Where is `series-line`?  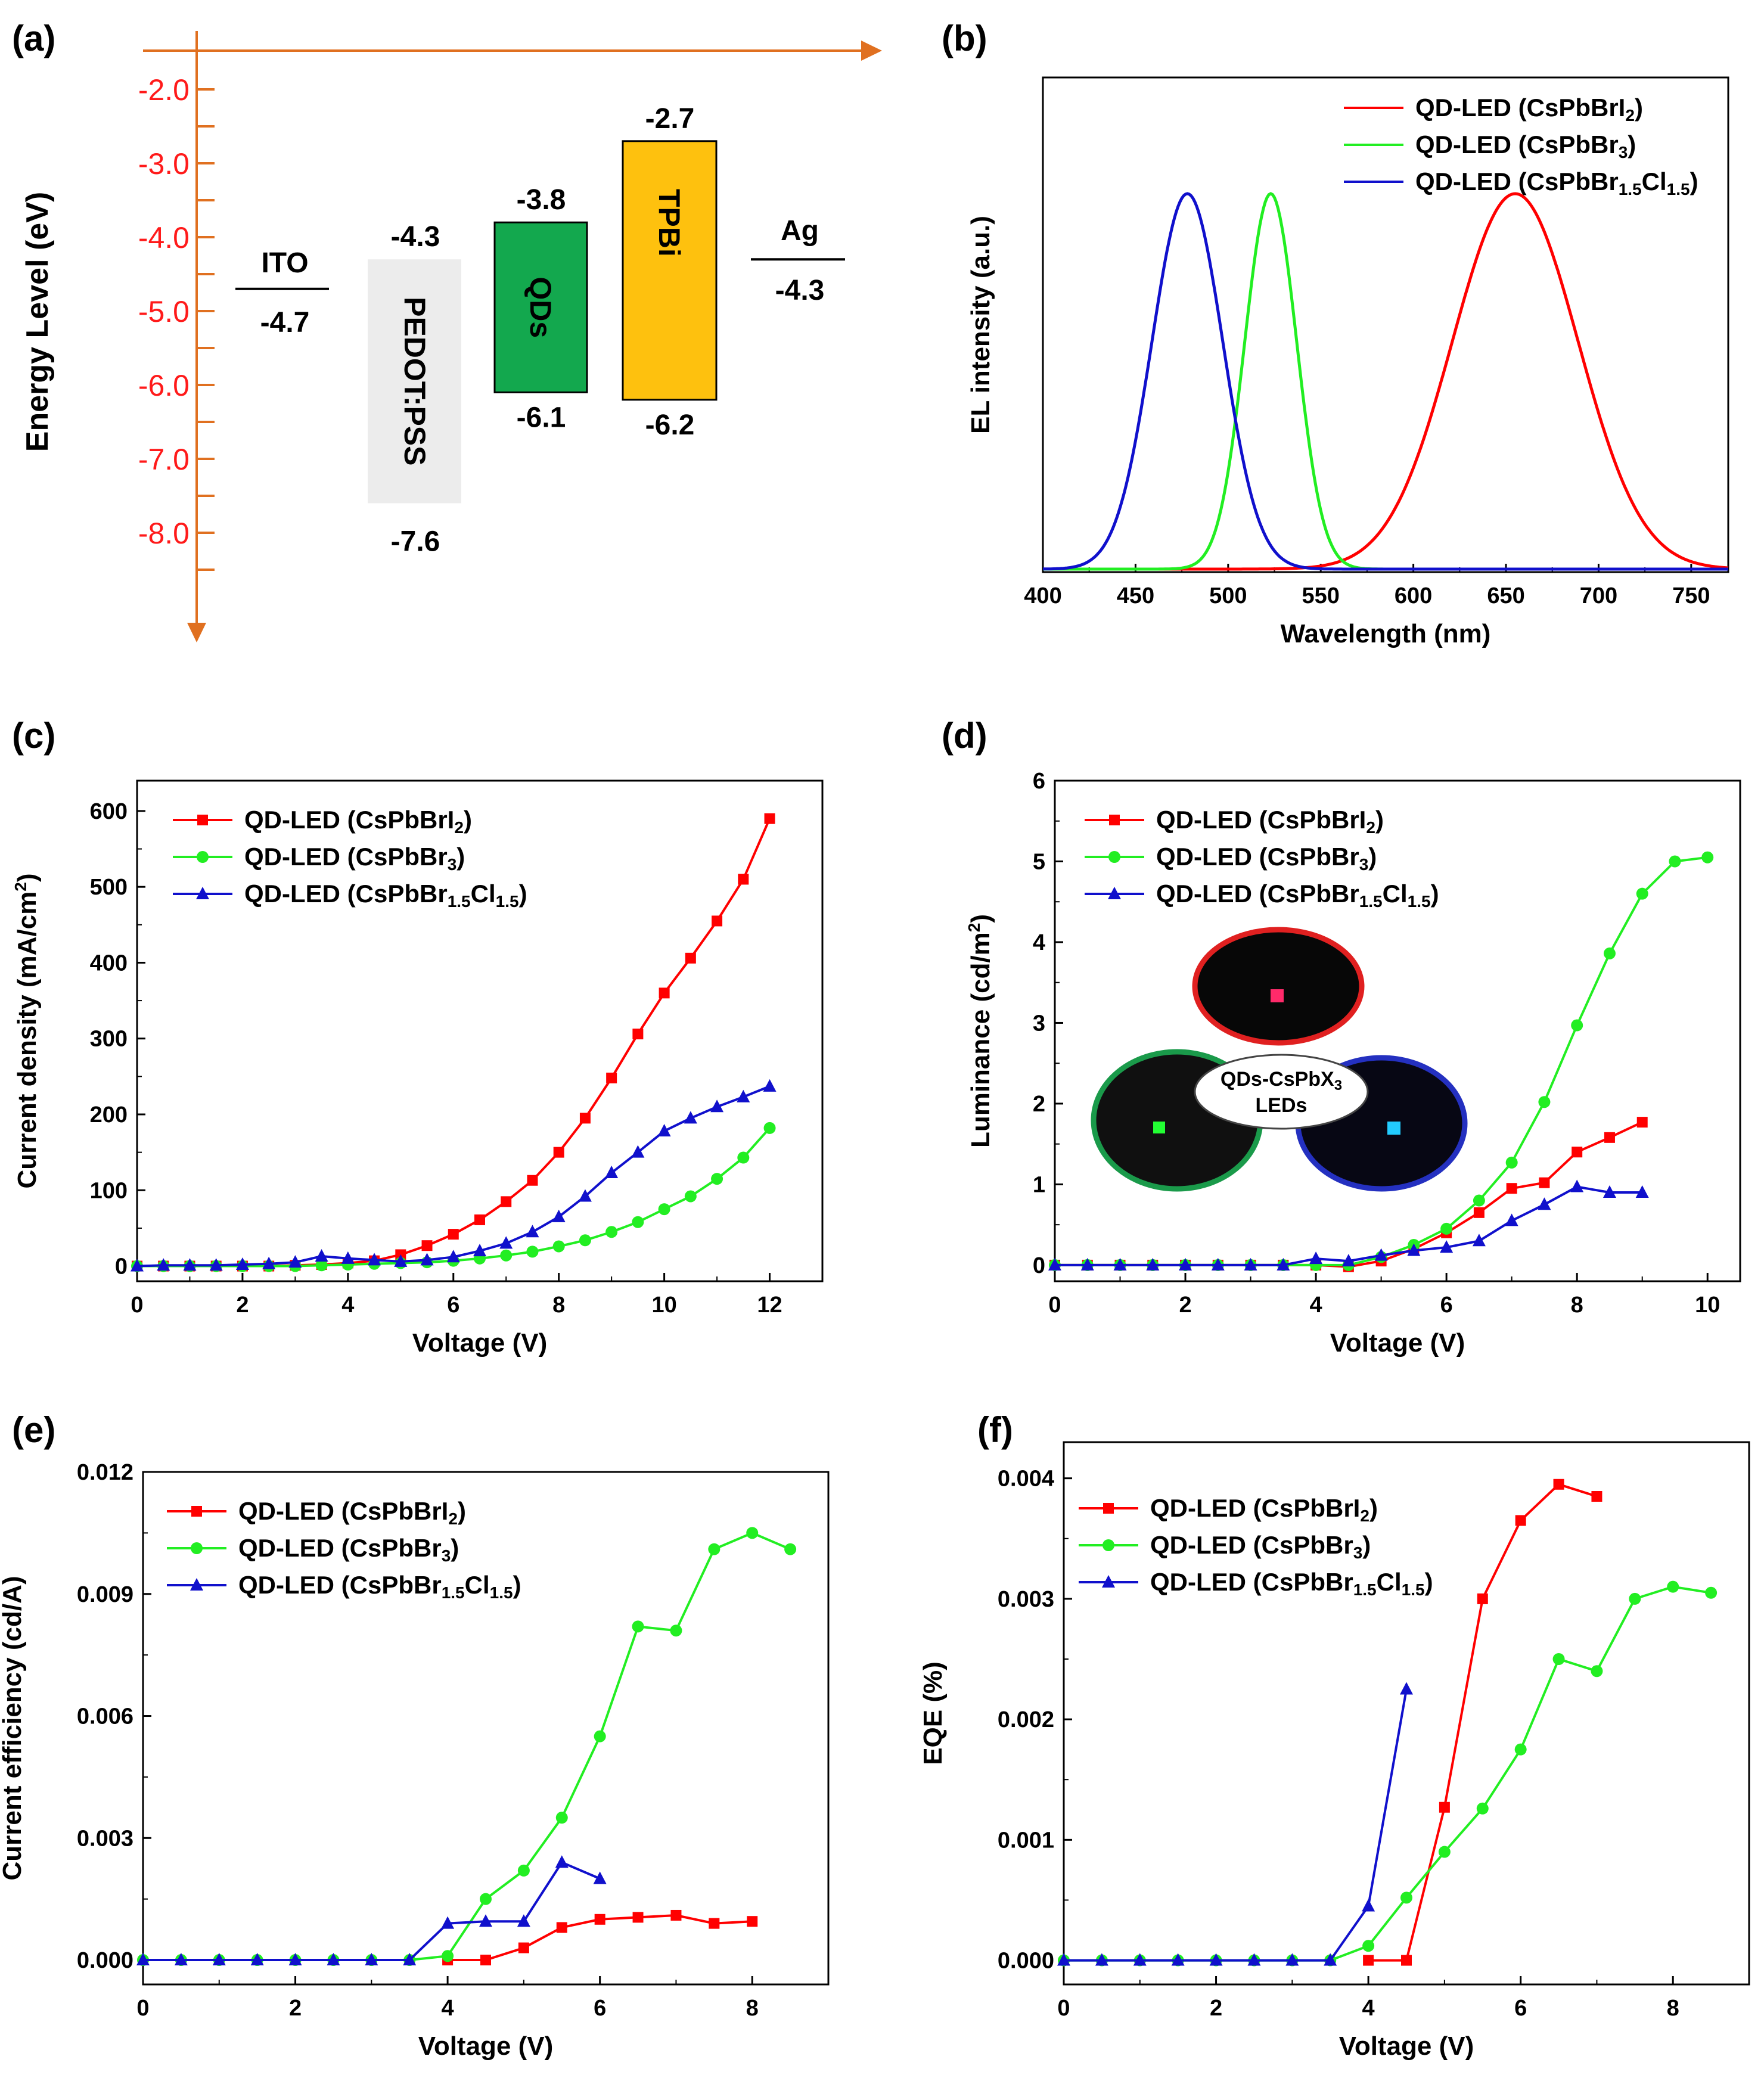 series-line is located at coordinates (1388, 1773).